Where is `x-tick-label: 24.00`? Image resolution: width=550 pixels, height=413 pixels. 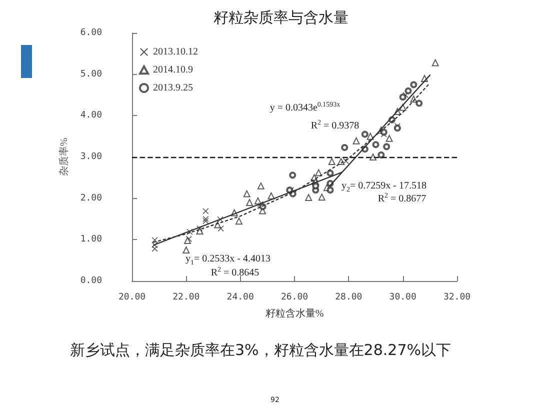
x-tick-label: 24.00 is located at coordinates (240, 297).